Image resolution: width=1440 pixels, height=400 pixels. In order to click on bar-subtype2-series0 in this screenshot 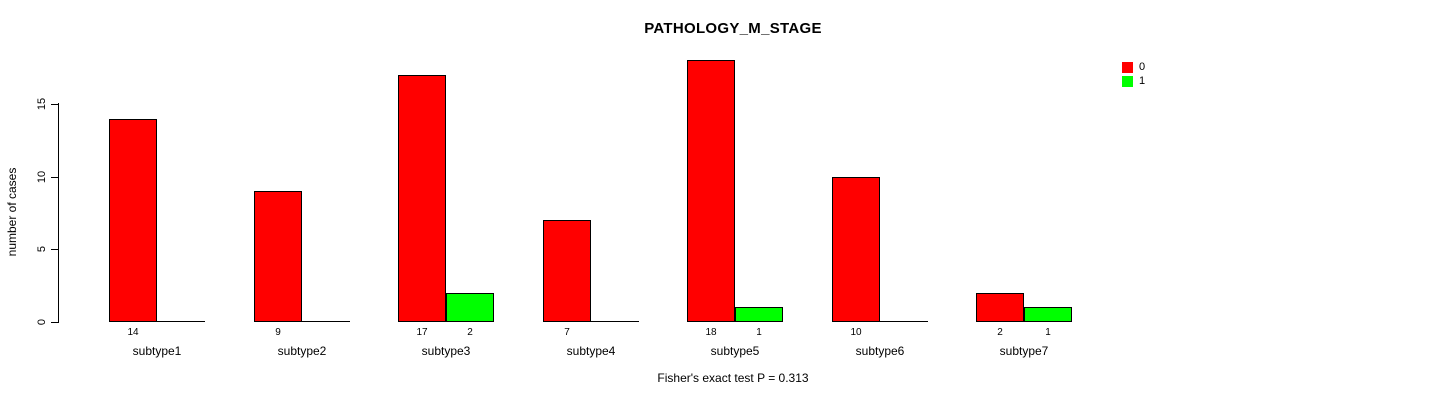, I will do `click(278, 256)`.